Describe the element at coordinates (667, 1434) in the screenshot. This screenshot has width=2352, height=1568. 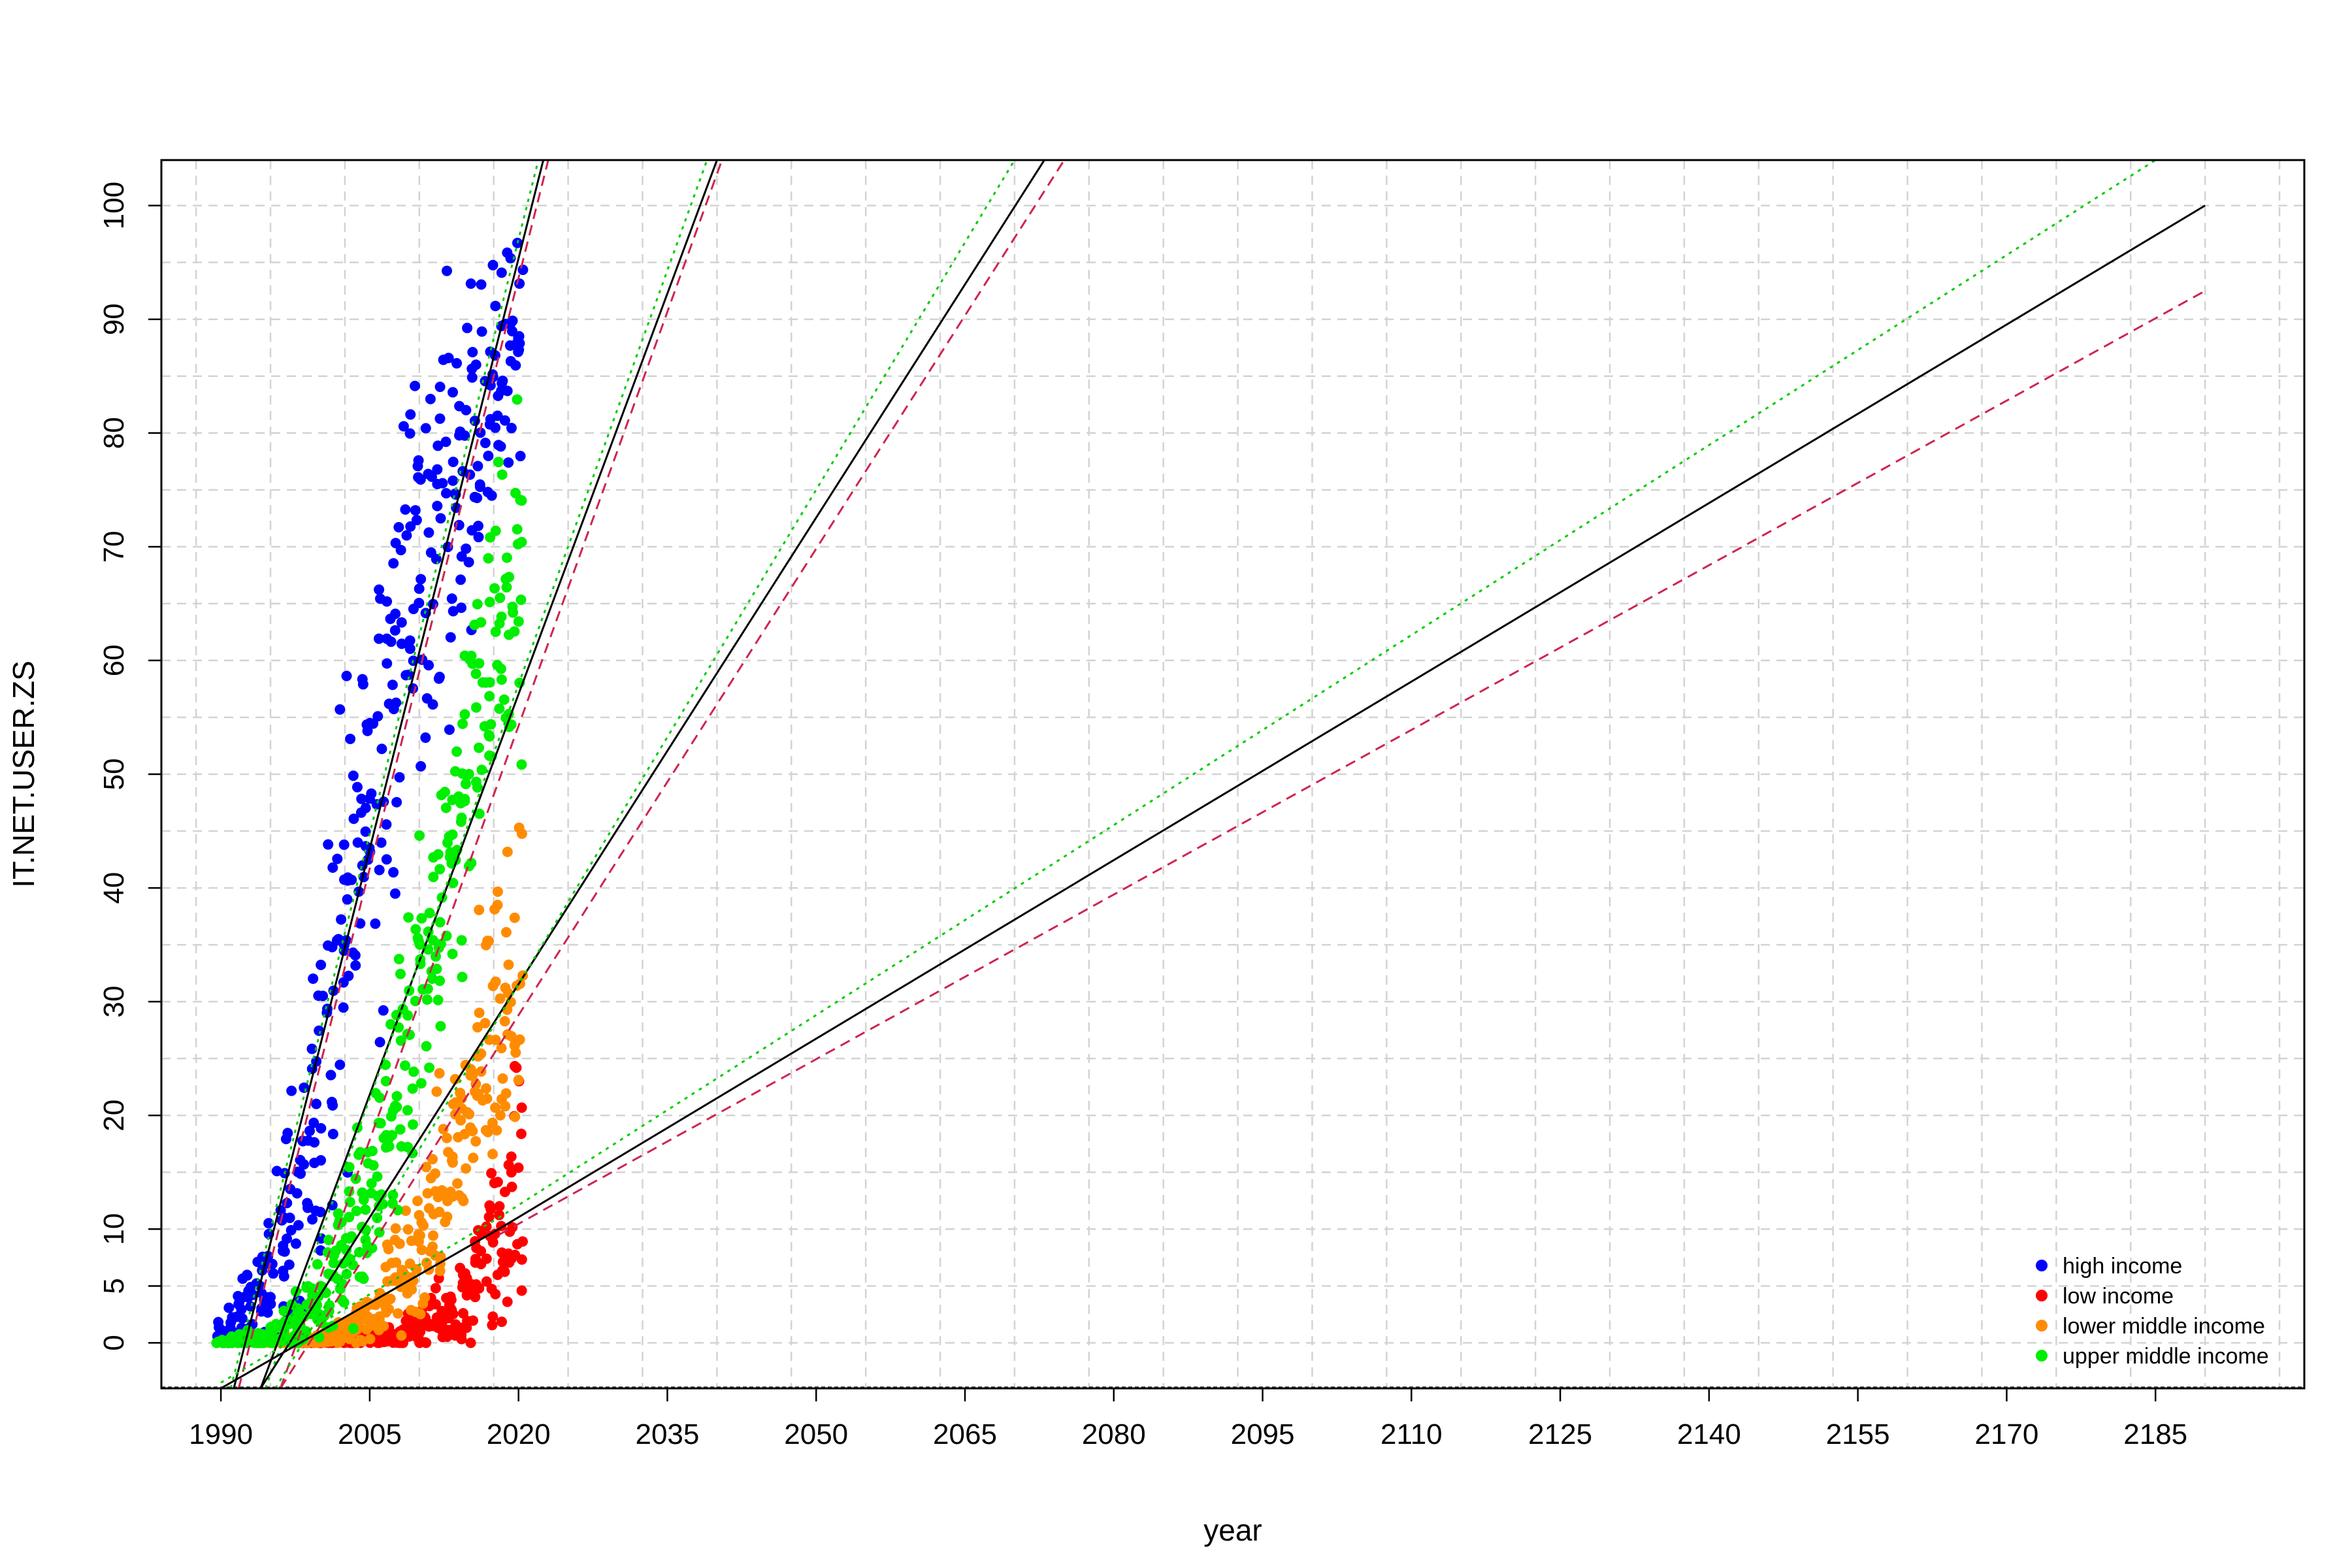
I see `x-tick-label: 2035` at that location.